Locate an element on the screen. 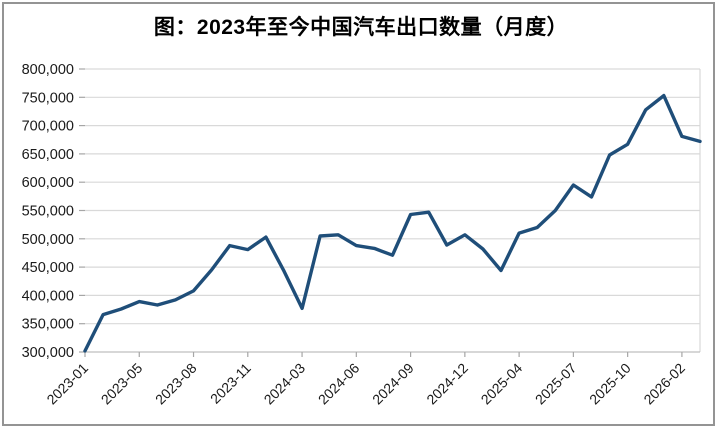  x-axis-label: 2023-11 is located at coordinates (230, 383).